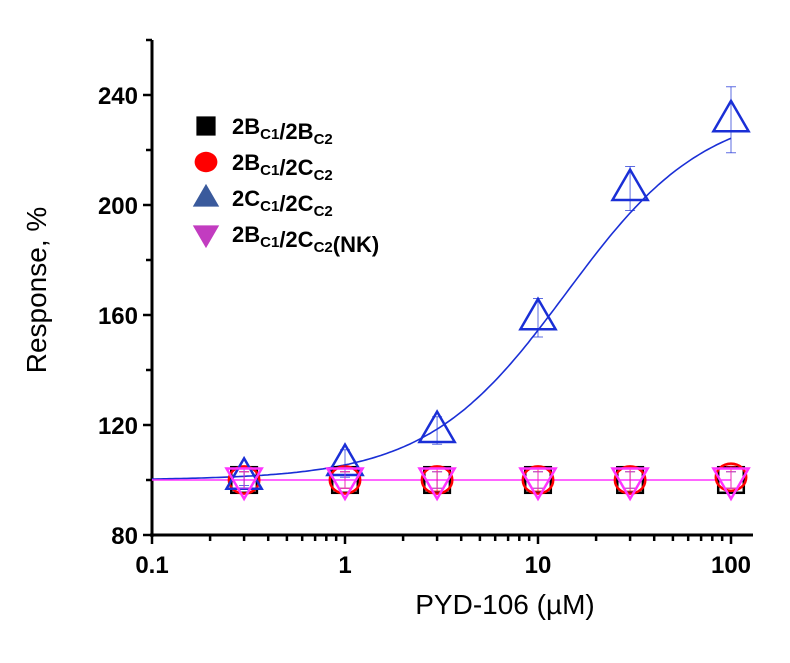 The image size is (790, 663). I want to click on legend-marker-triangle-up, so click(206, 195).